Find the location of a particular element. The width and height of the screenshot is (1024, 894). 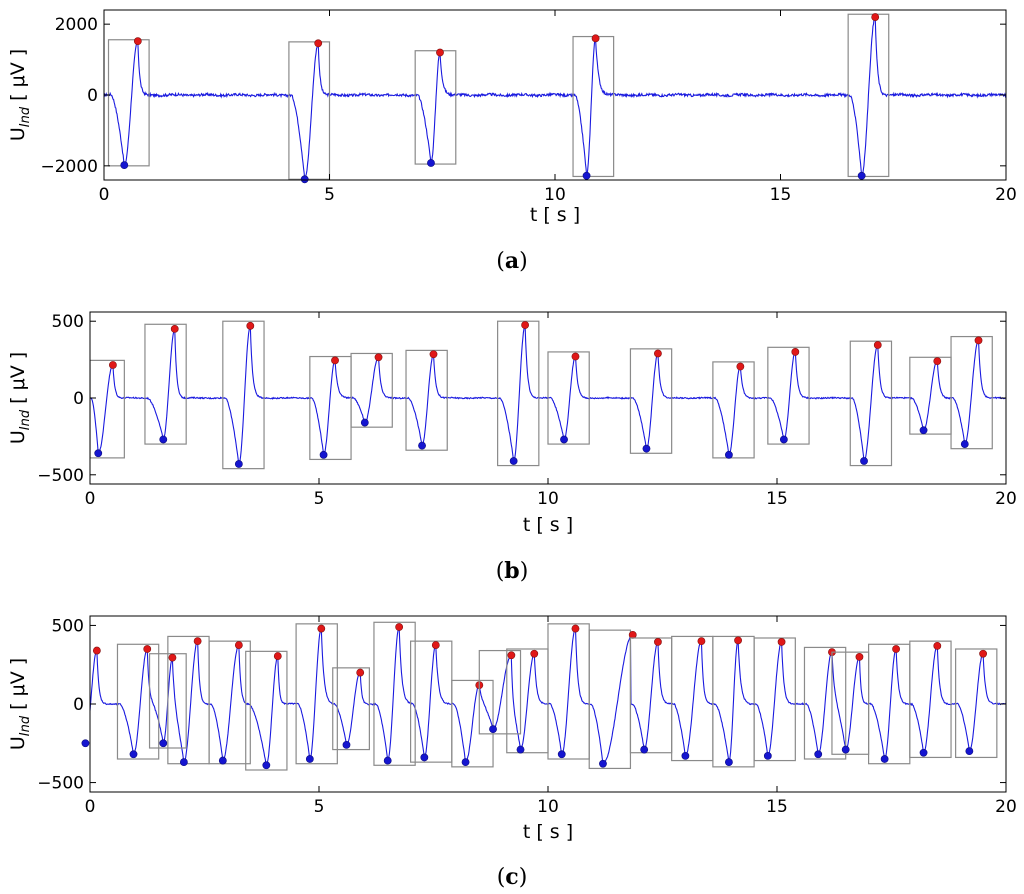

y-tick-label: −500 is located at coordinates (60, 476).